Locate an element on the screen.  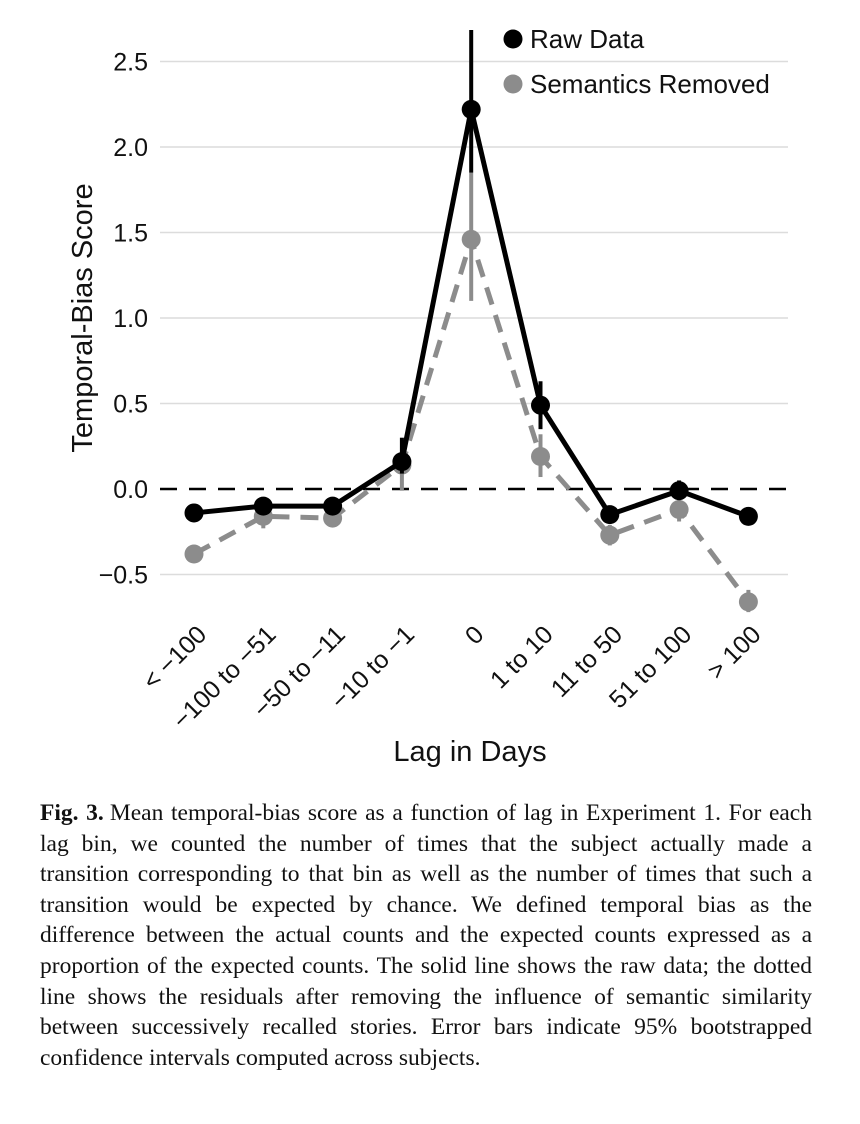
y-tick-label: −0.5 is located at coordinates (123, 576).